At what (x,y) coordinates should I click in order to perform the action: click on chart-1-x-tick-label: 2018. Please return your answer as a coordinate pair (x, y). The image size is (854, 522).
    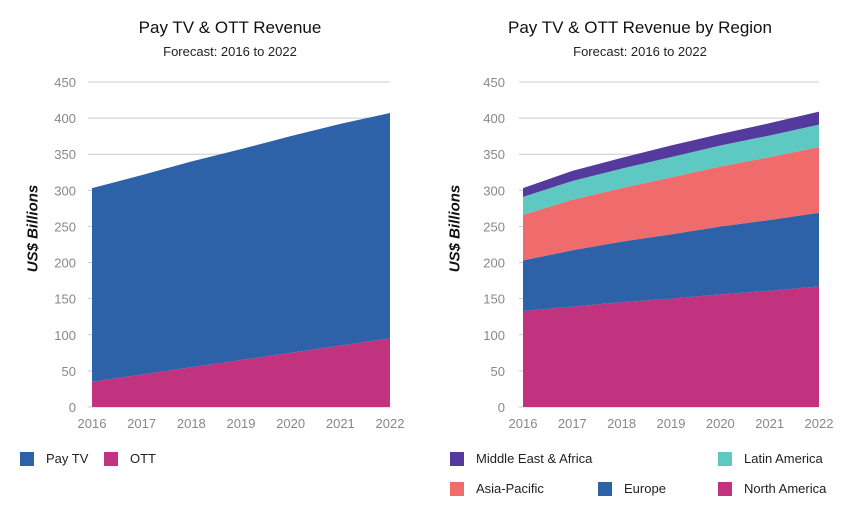
    Looking at the image, I should click on (191, 423).